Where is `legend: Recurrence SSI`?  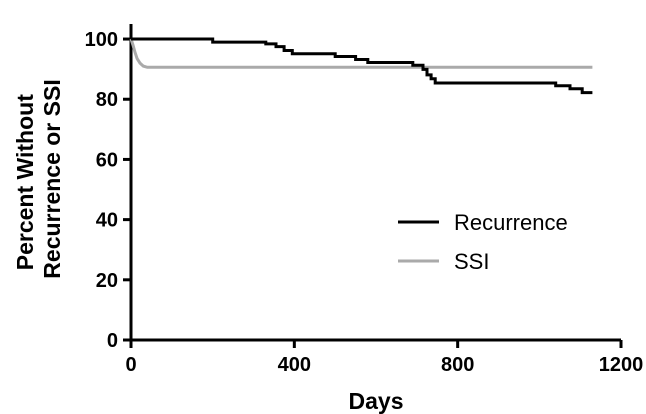 legend: Recurrence SSI is located at coordinates (483, 242).